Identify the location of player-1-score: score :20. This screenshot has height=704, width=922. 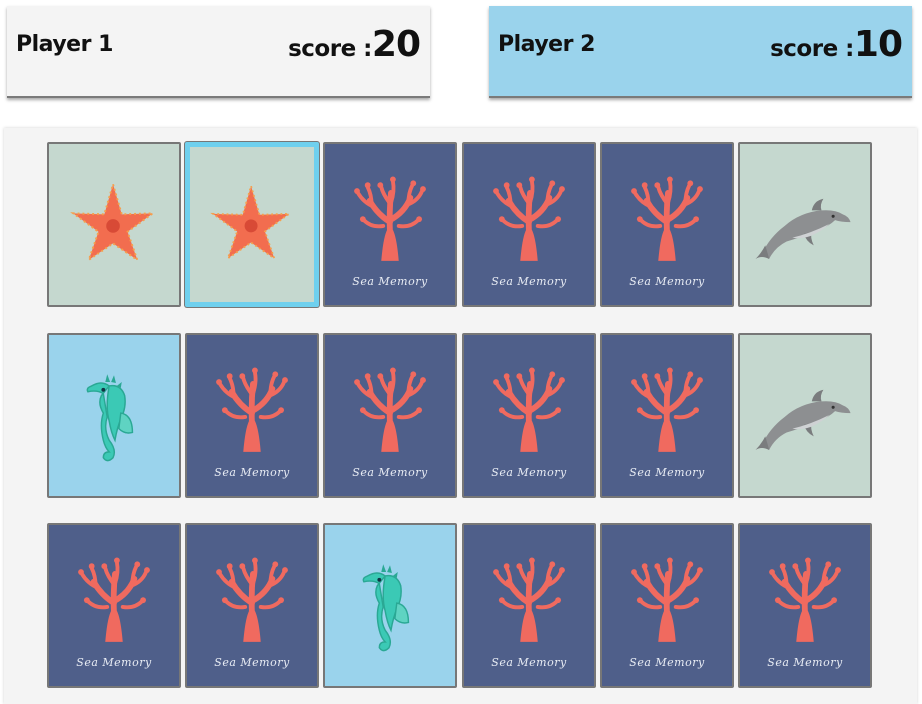
(354, 44).